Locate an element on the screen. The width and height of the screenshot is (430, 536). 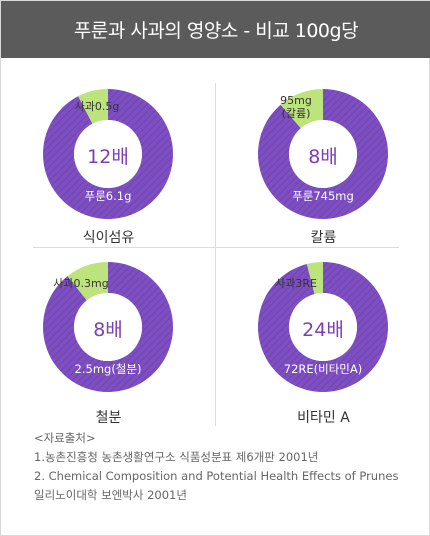
horizontal-divider is located at coordinates (216, 247).